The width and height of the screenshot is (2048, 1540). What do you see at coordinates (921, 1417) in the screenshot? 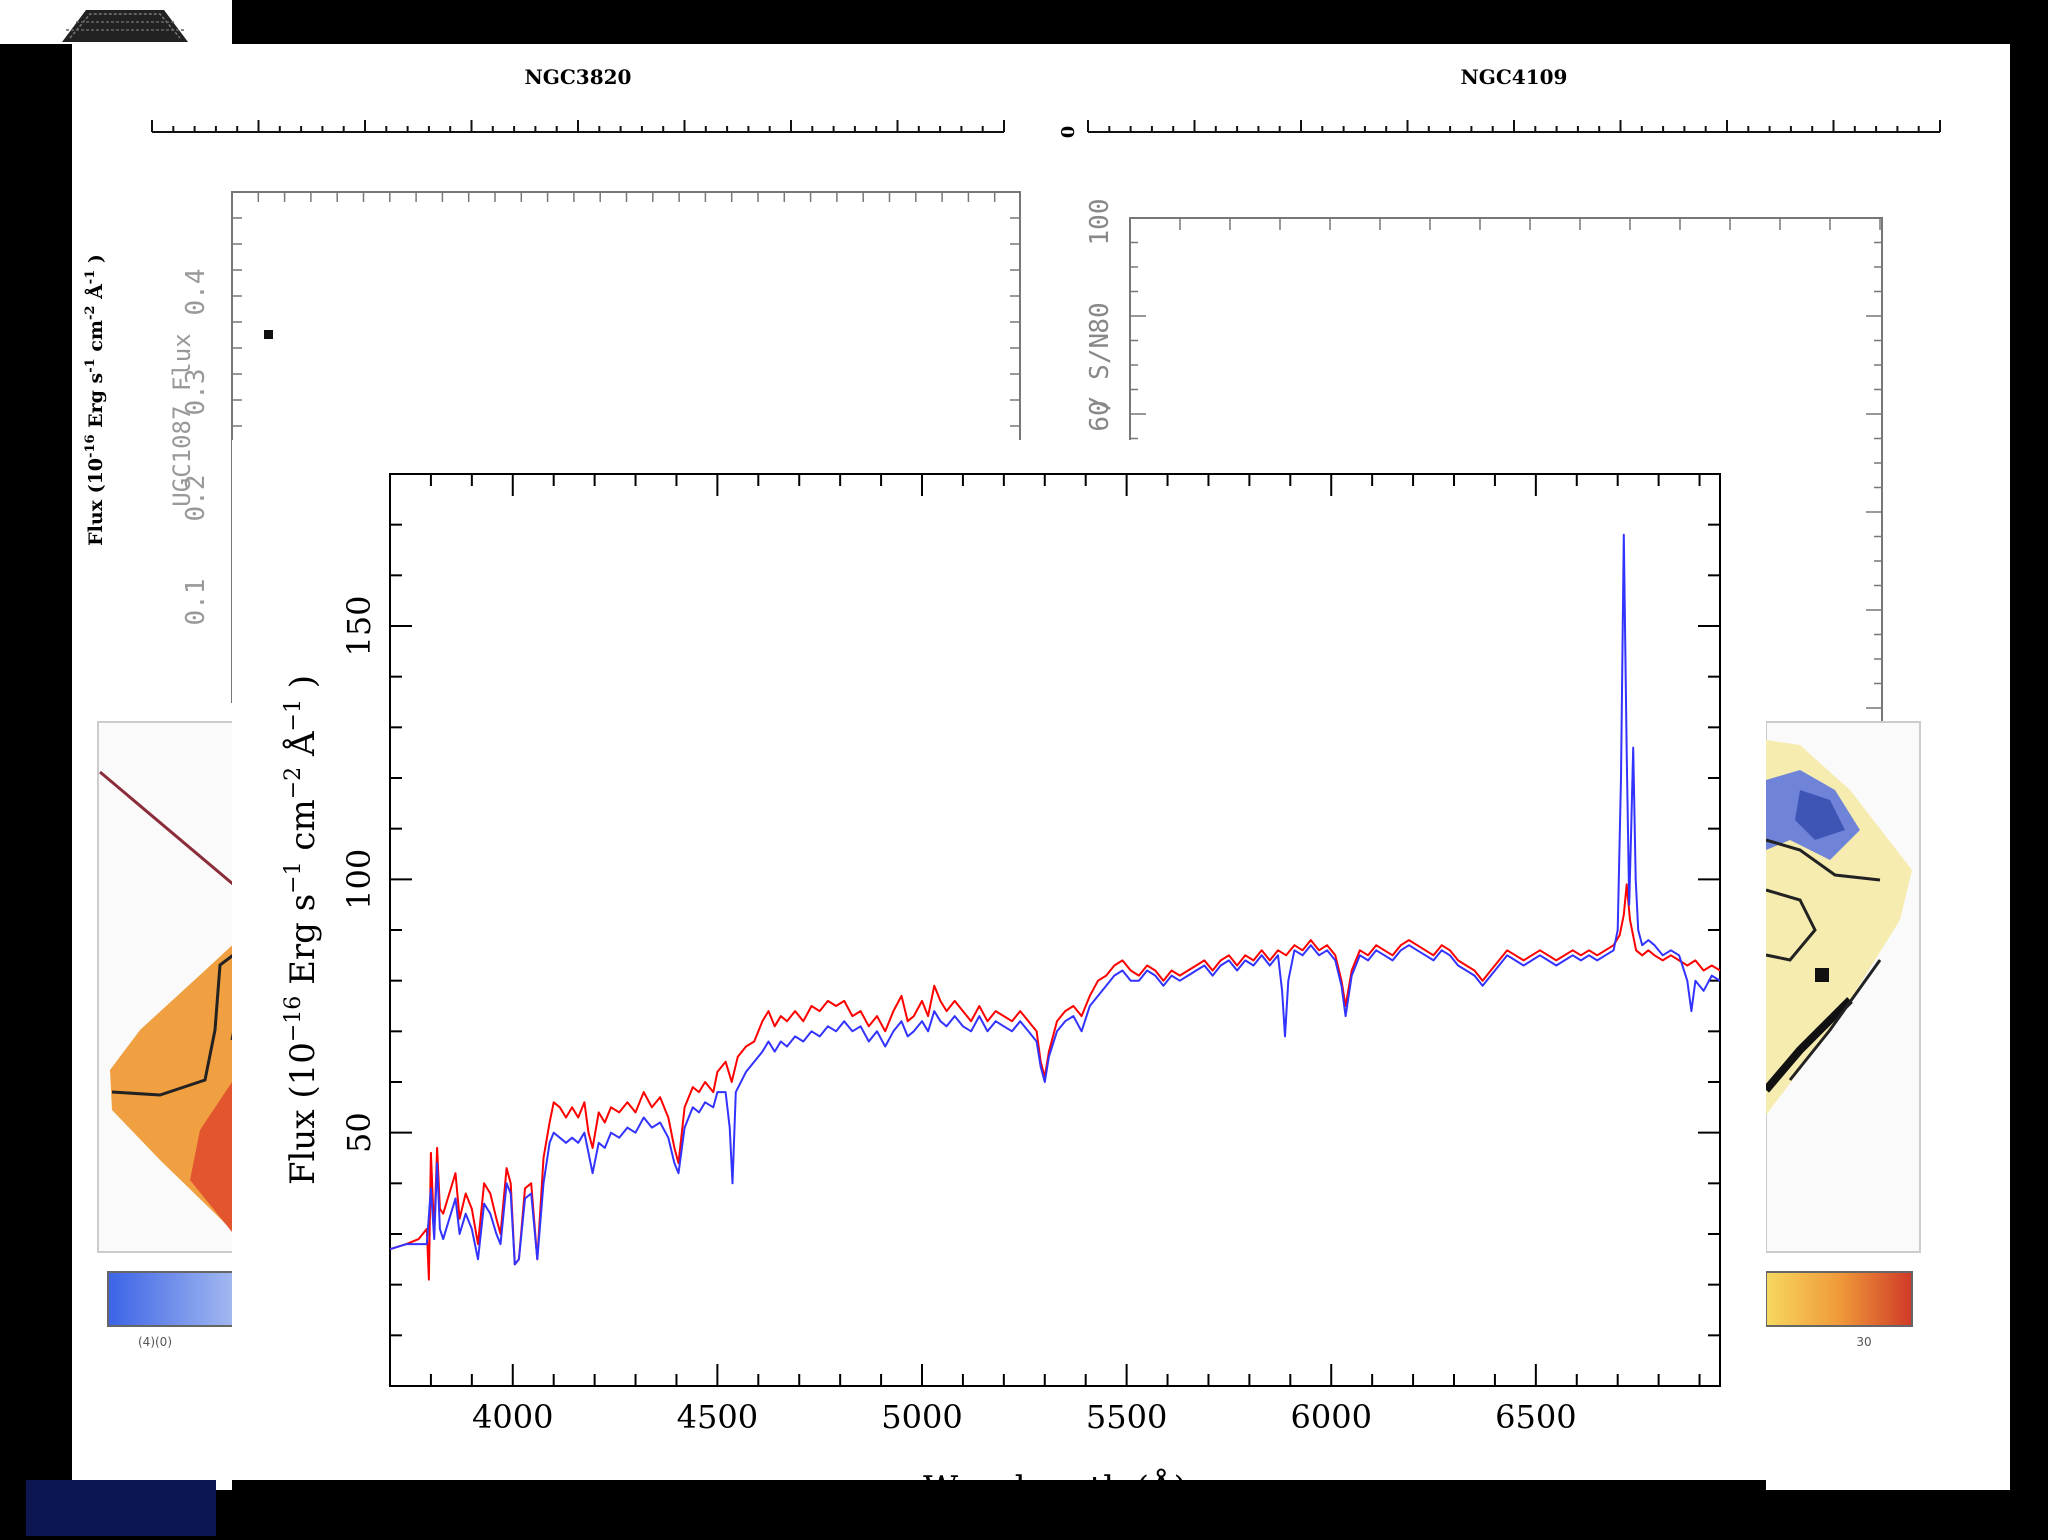
I see `x-tick-label-5000: 5000` at bounding box center [921, 1417].